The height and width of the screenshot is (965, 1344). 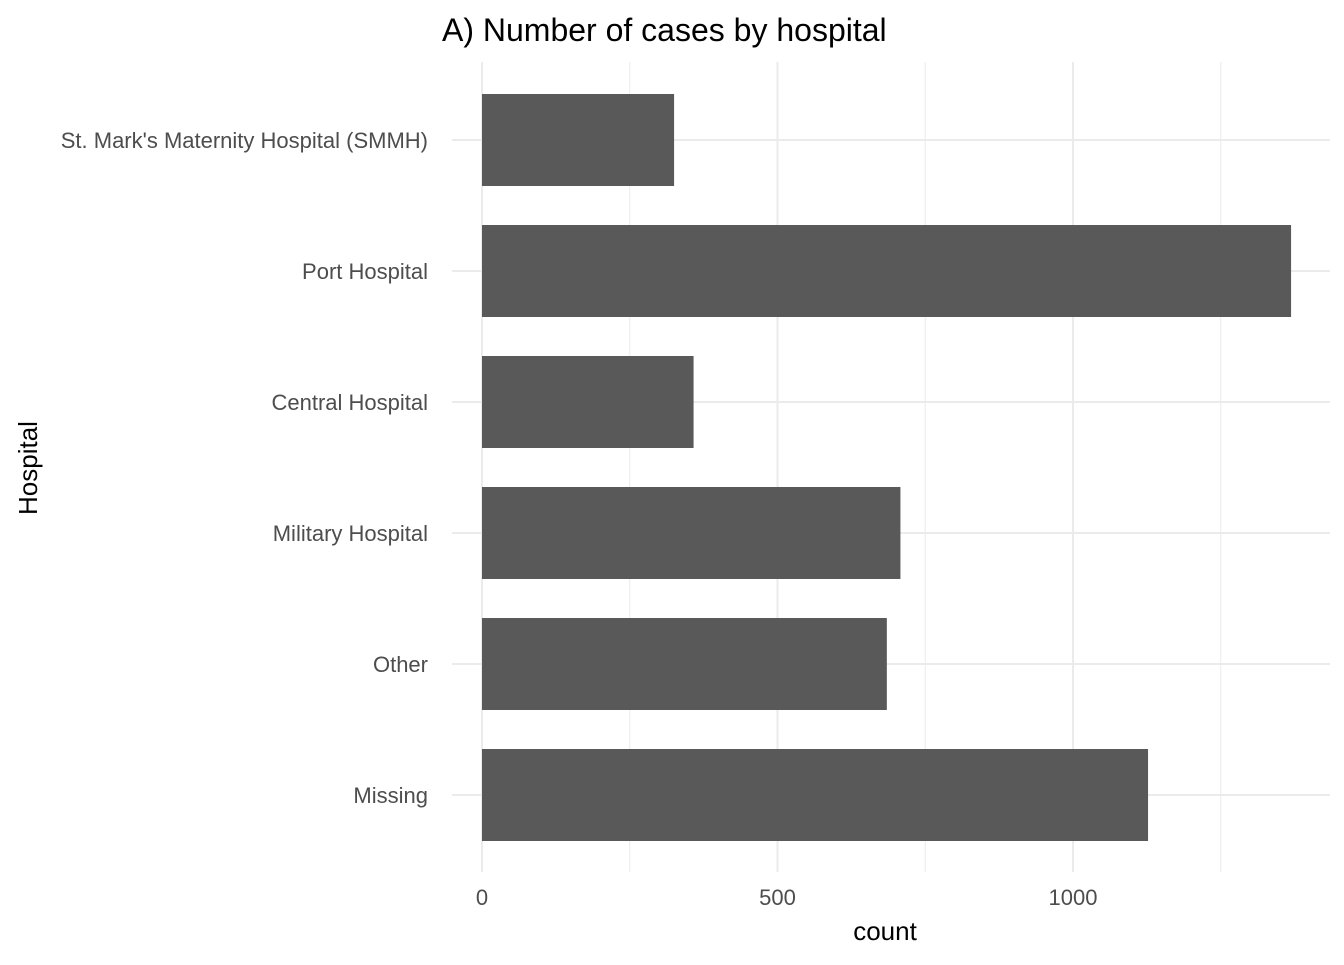 What do you see at coordinates (349, 402) in the screenshot?
I see `y-tick-label: Central Hospital` at bounding box center [349, 402].